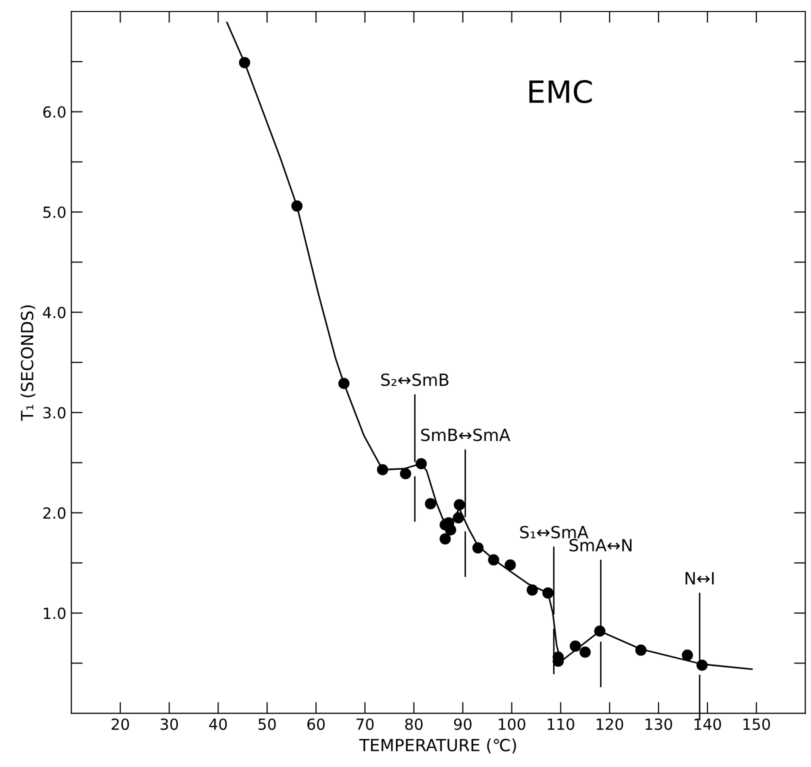  Describe the element at coordinates (756, 724) in the screenshot. I see `x-tick-label: 150` at that location.